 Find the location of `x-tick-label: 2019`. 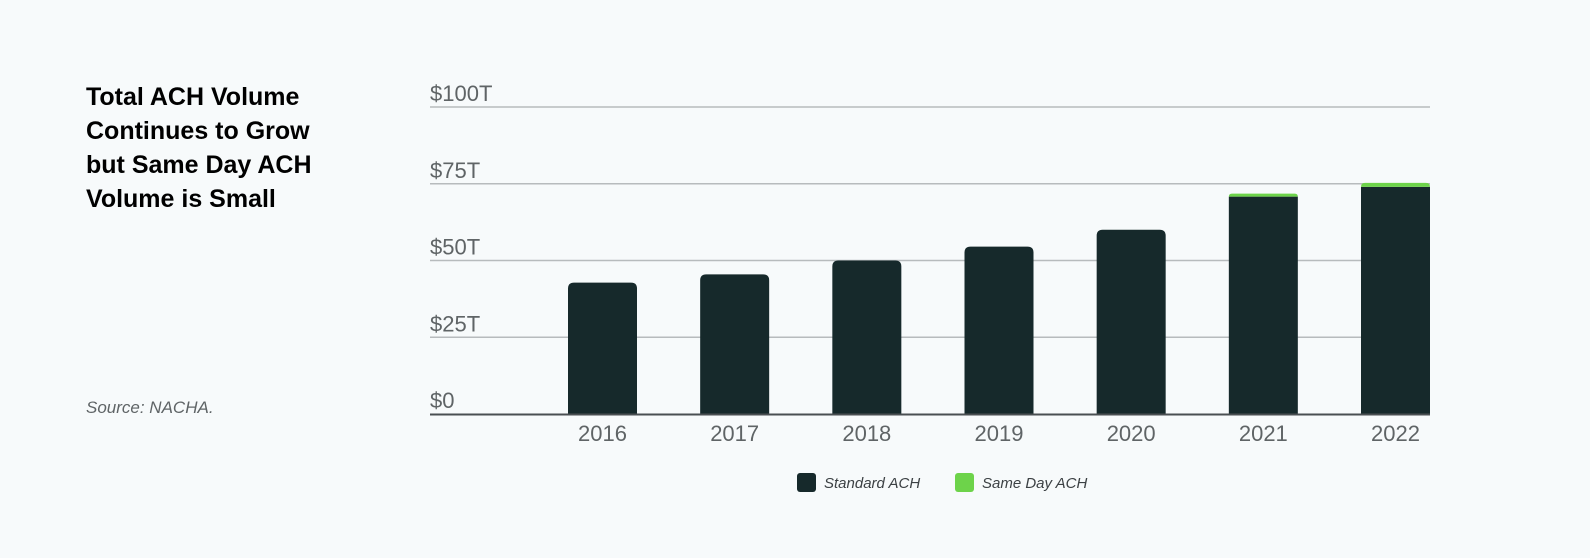

x-tick-label: 2019 is located at coordinates (999, 433).